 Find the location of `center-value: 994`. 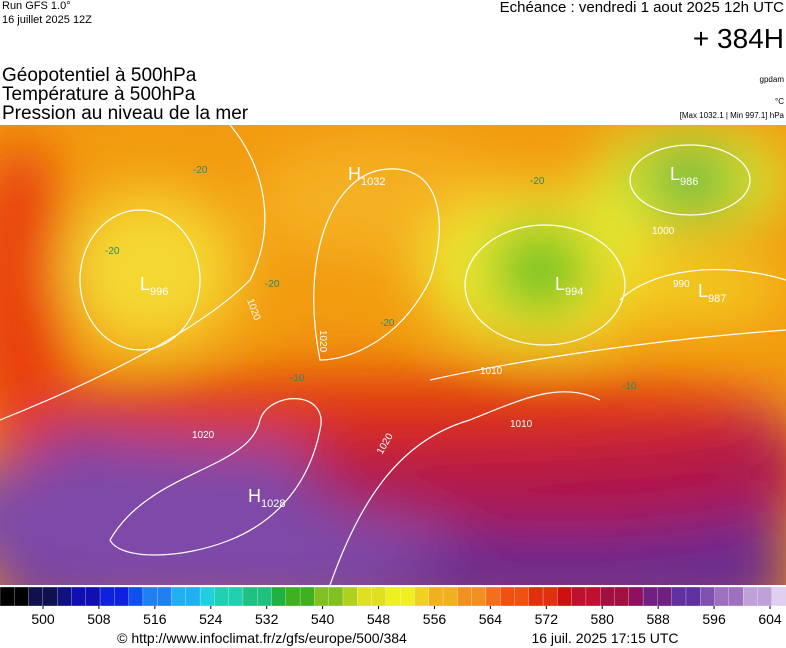

center-value: 994 is located at coordinates (574, 292).